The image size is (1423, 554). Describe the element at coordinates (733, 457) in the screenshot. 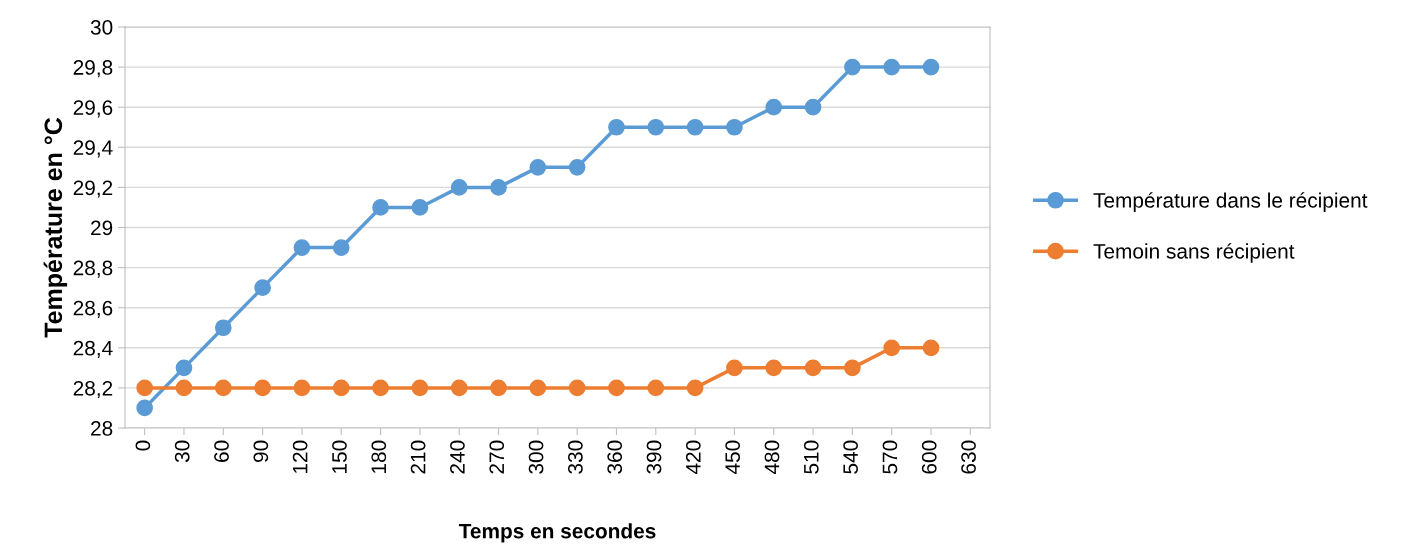

I see `x-tick-label: 450` at that location.